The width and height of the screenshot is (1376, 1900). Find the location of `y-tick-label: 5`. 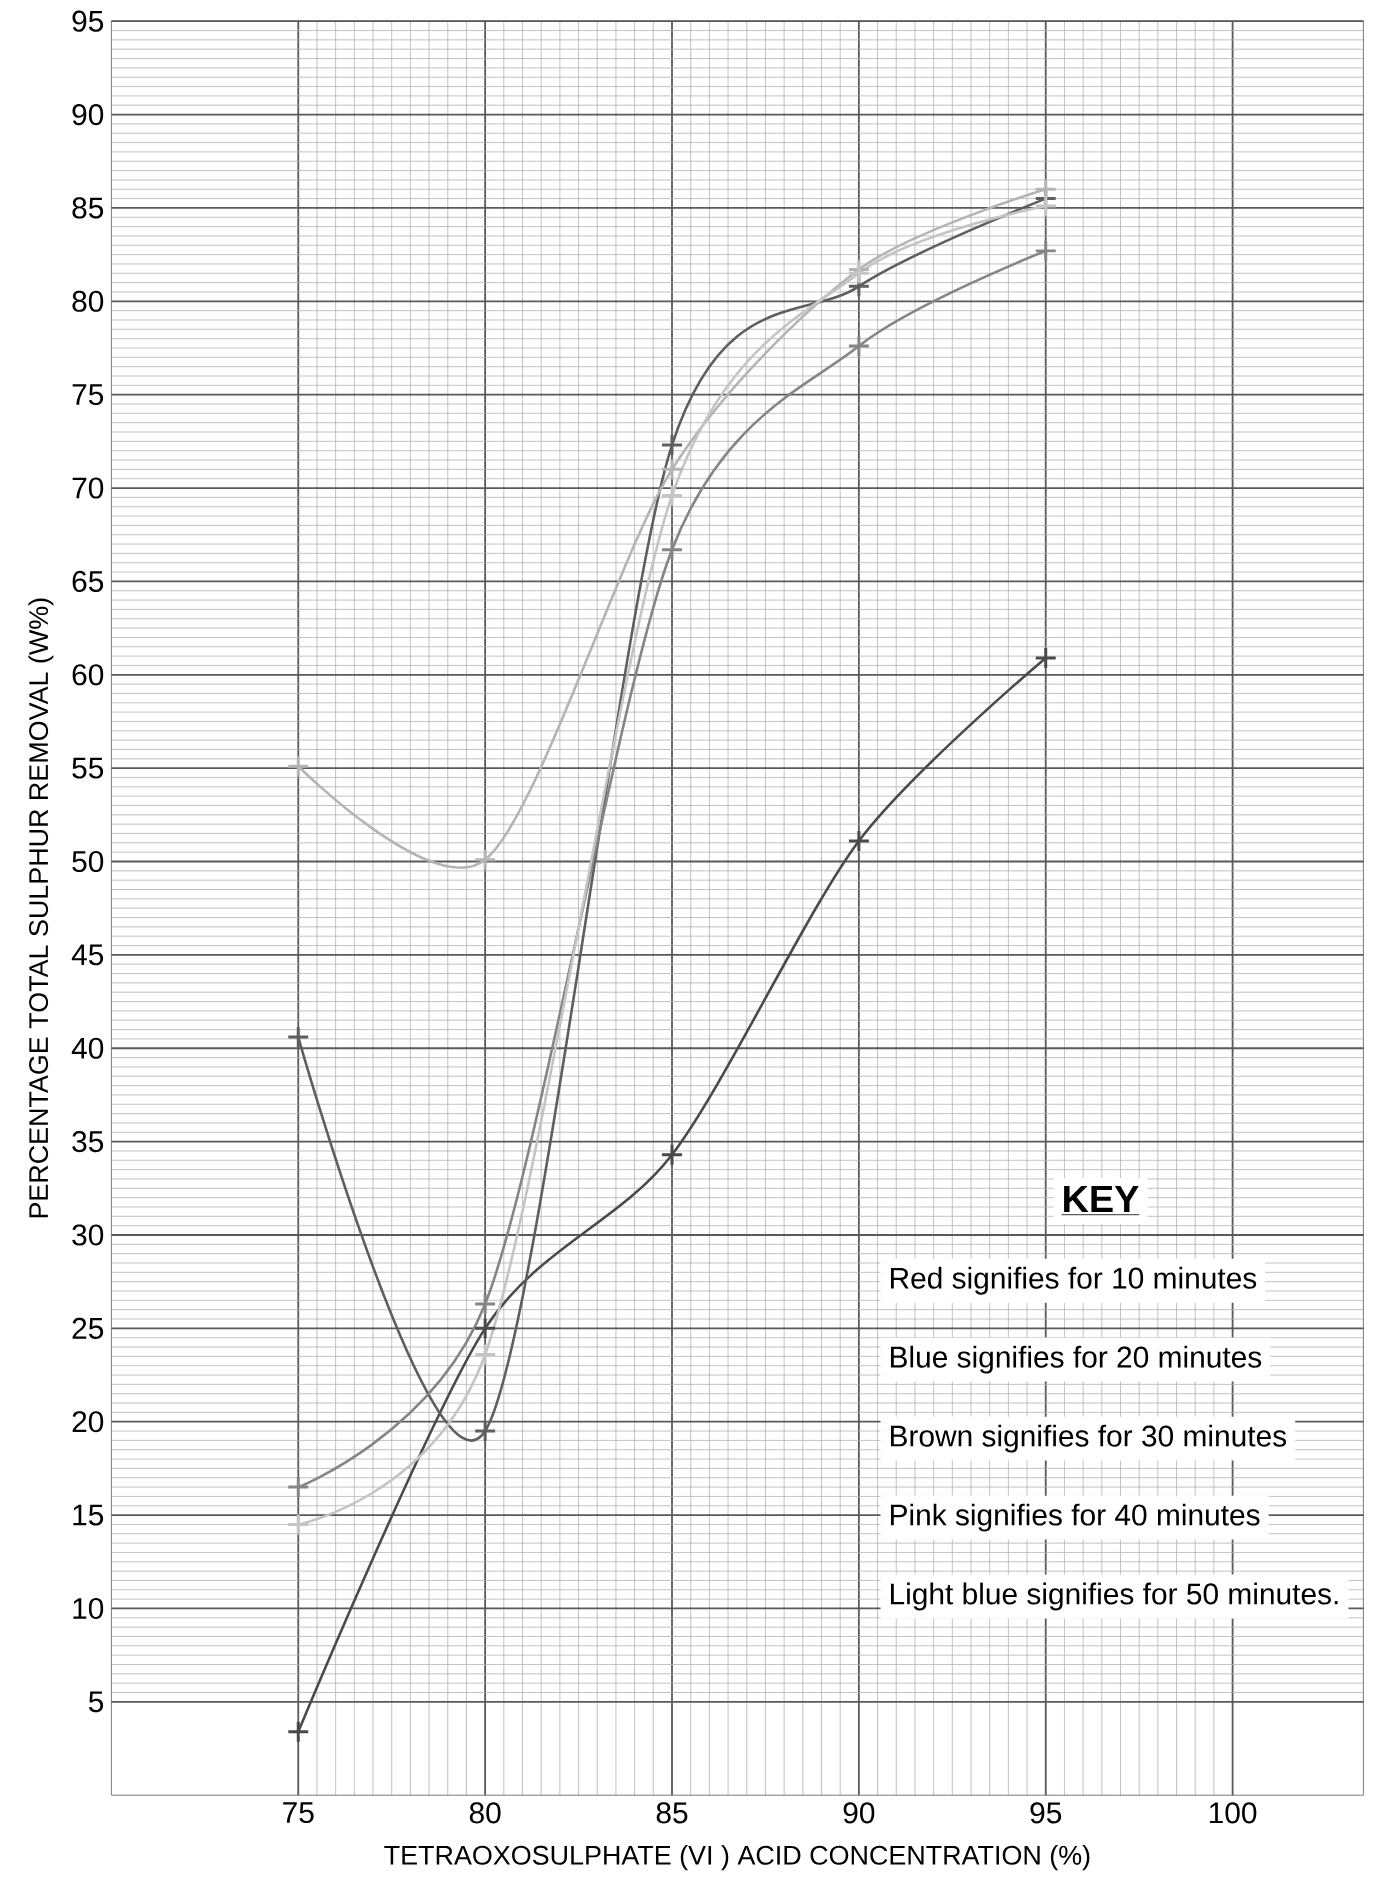

y-tick-label: 5 is located at coordinates (96, 1702).